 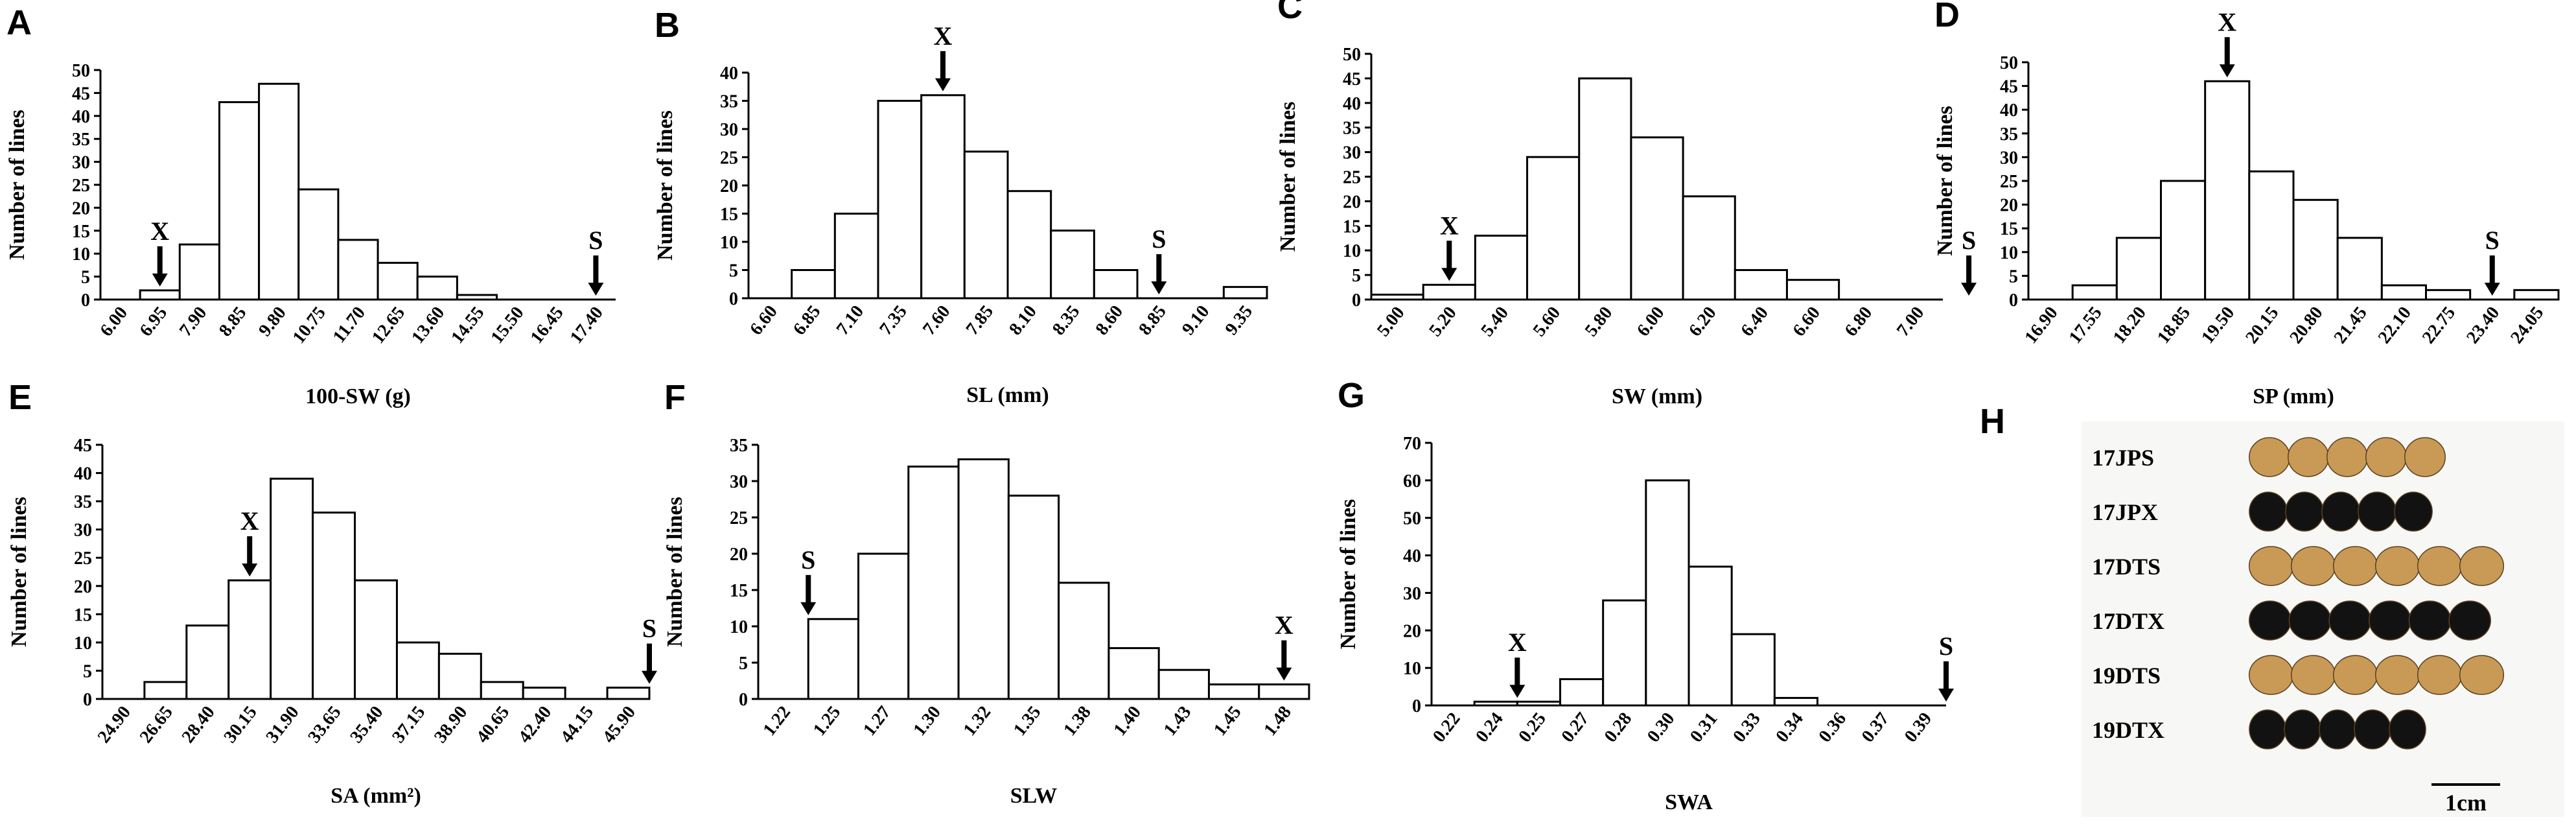 What do you see at coordinates (2125, 512) in the screenshot?
I see `seed-row-label: 17JPX` at bounding box center [2125, 512].